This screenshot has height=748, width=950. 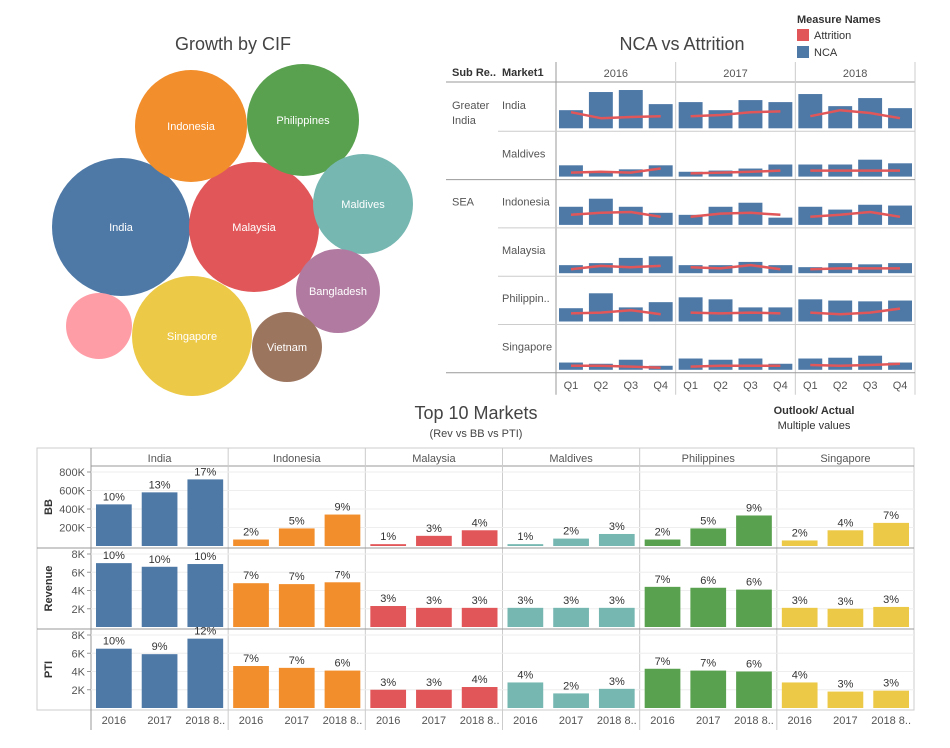 What do you see at coordinates (254, 227) in the screenshot?
I see `bubble-malaysia` at bounding box center [254, 227].